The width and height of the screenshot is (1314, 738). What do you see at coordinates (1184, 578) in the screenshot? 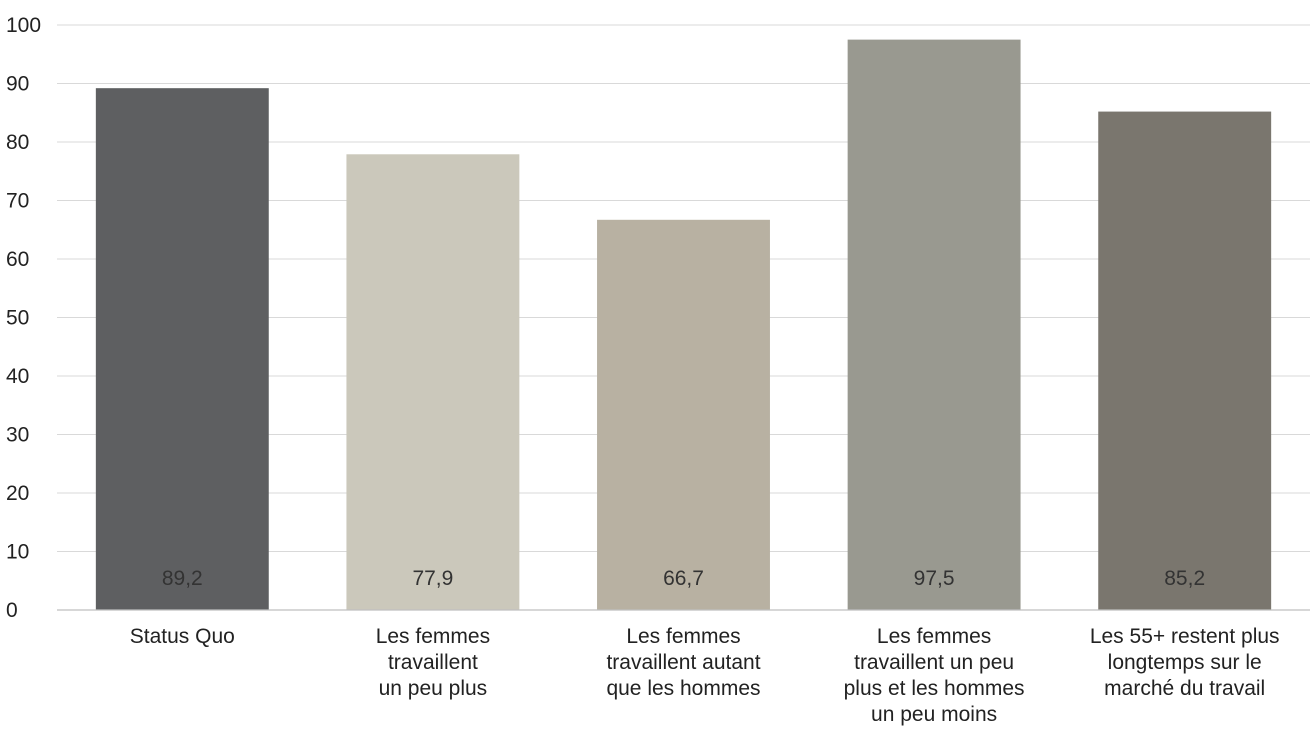
I see `bar-value-label: 85,2` at bounding box center [1184, 578].